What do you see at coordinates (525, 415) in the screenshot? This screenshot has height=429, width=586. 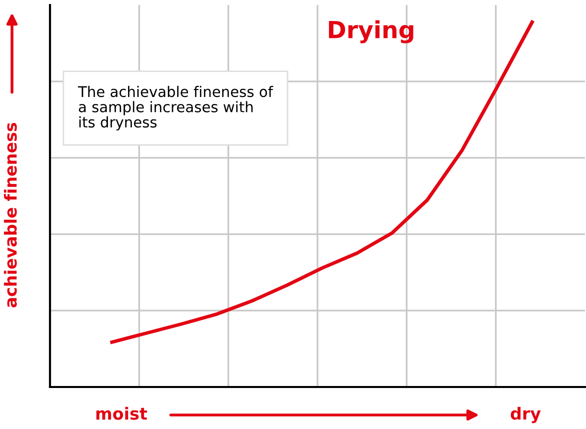 I see `text: dry` at bounding box center [525, 415].